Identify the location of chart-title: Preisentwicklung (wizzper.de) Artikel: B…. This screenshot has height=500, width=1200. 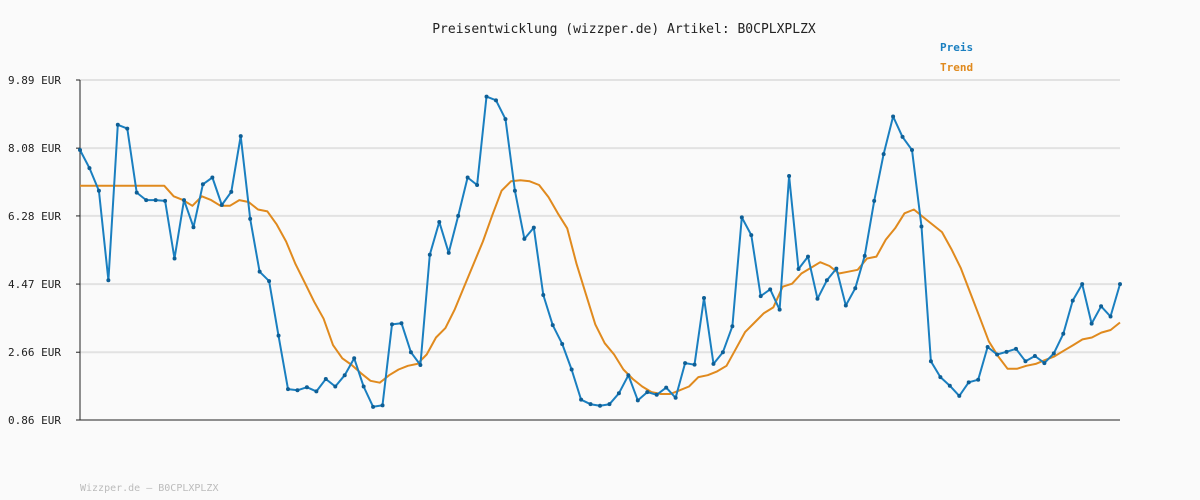
(624, 29).